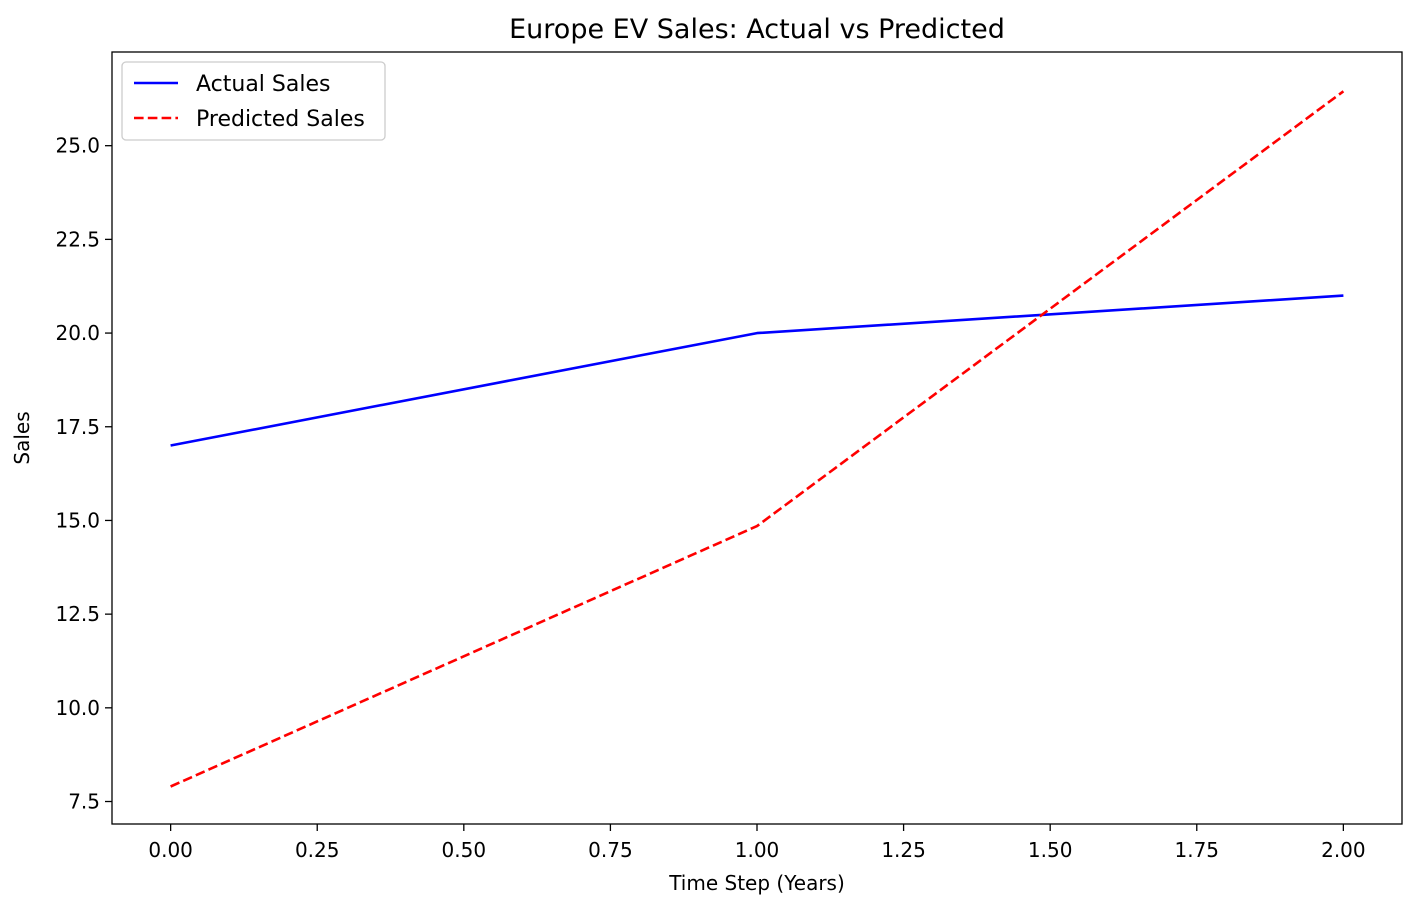 The width and height of the screenshot is (1414, 906). I want to click on x-tick-label: 1.00, so click(757, 850).